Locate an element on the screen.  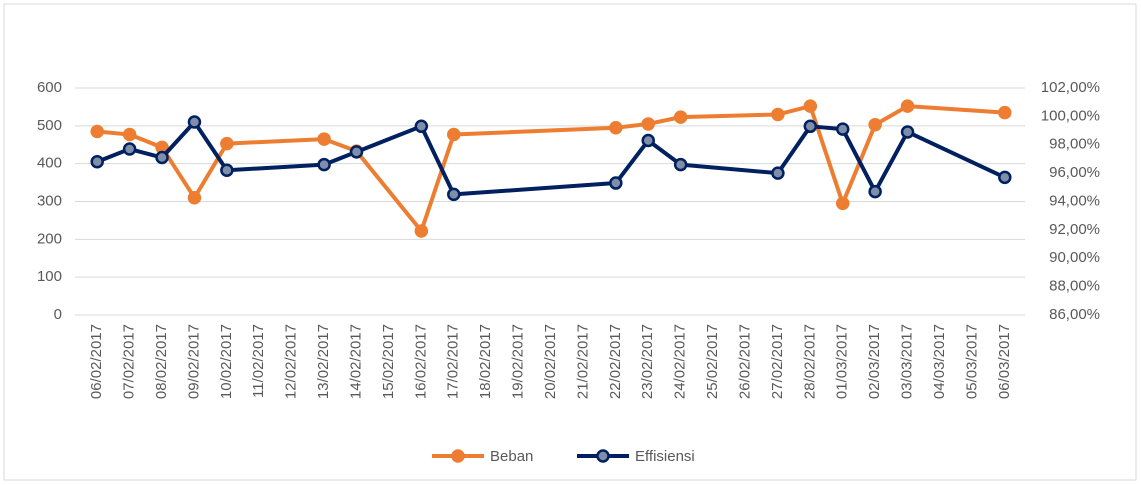
y-tick-label: 400 is located at coordinates (49, 163).